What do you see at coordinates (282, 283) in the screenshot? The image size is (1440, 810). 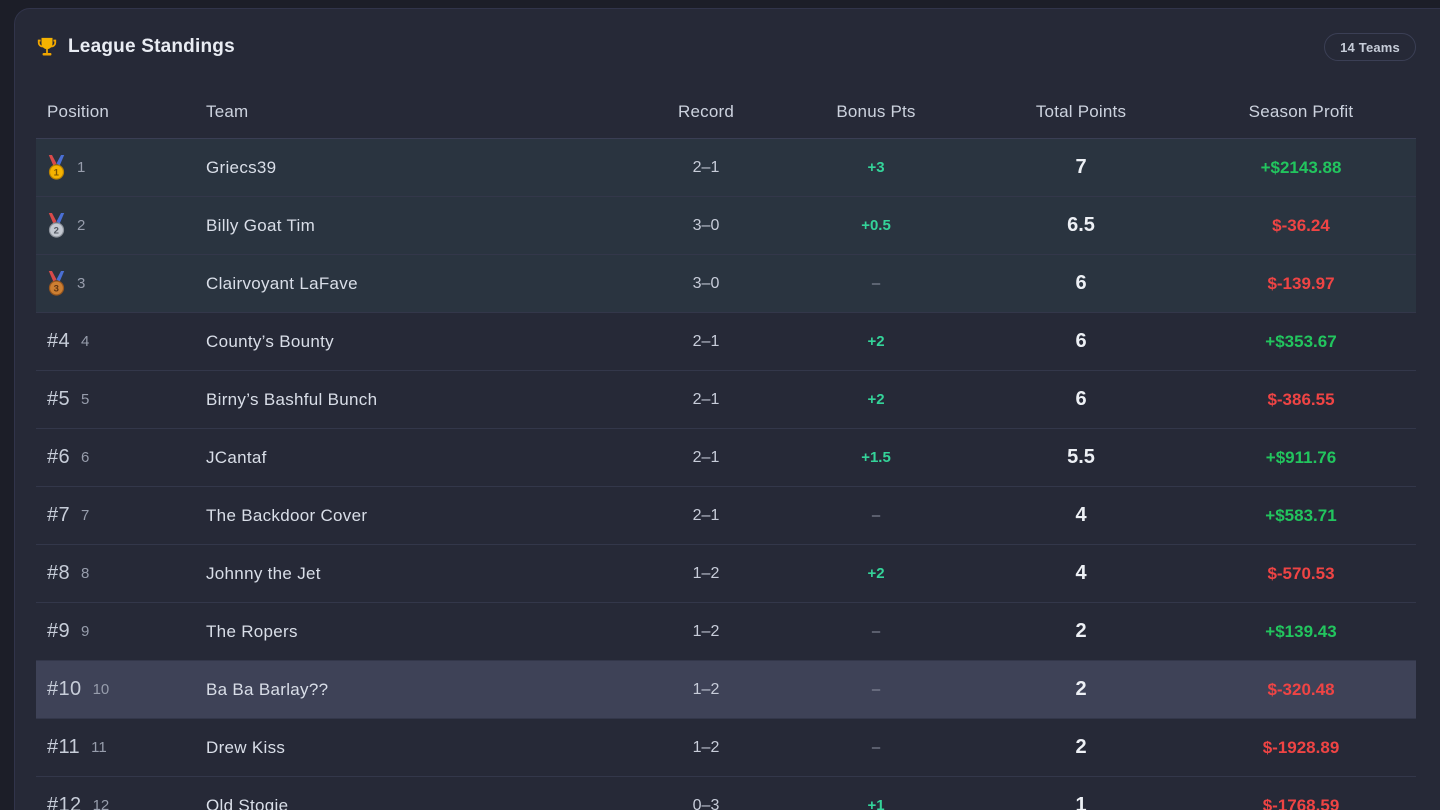 I see `team-name: Clairvoyant LaFave` at bounding box center [282, 283].